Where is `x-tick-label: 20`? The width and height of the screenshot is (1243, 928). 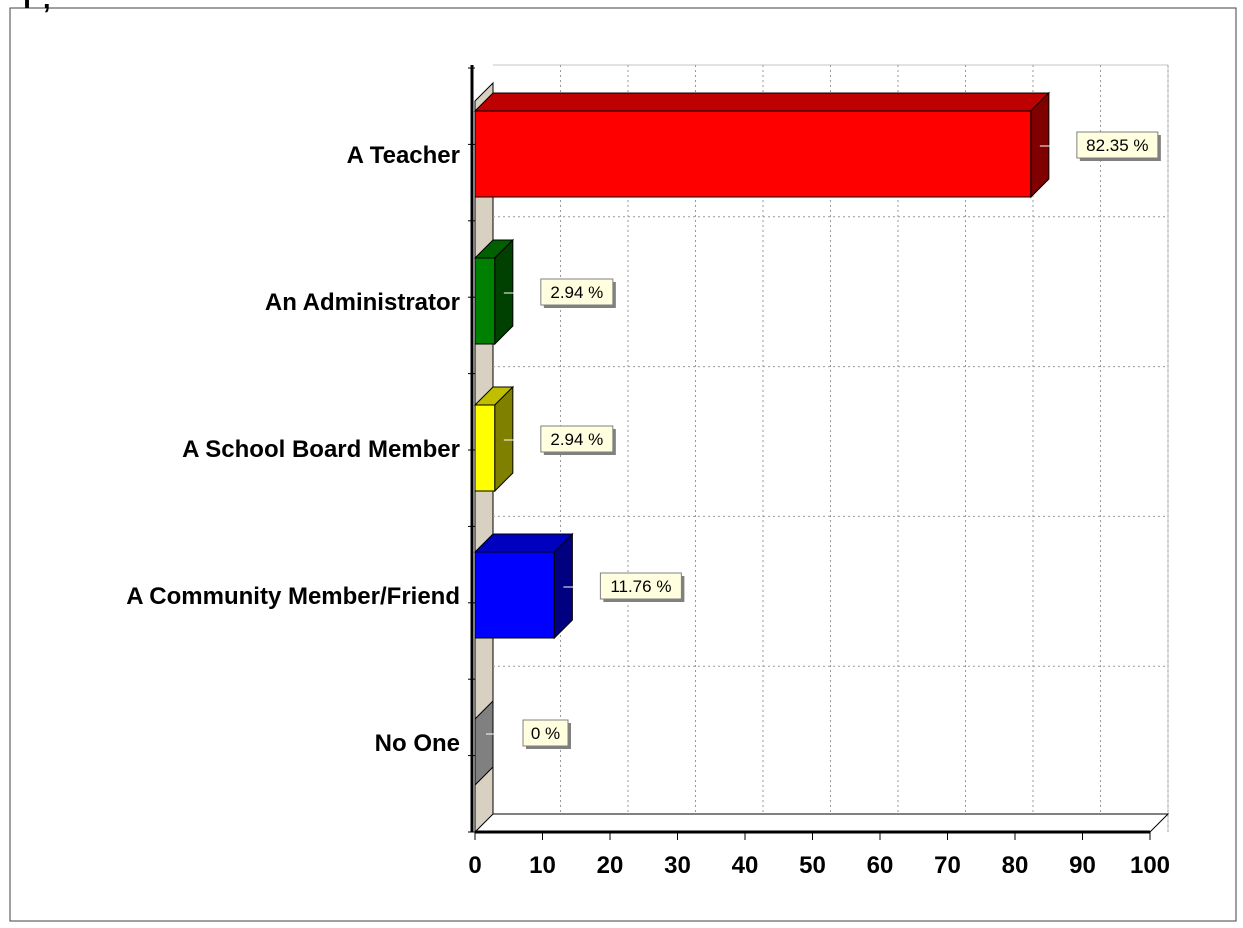 x-tick-label: 20 is located at coordinates (610, 865).